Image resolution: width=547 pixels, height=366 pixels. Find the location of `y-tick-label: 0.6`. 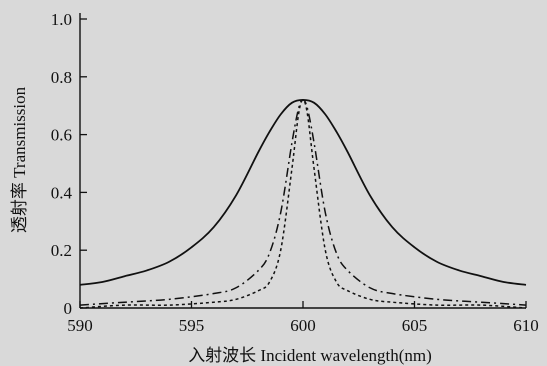

y-tick-label: 0.6 is located at coordinates (61, 135).